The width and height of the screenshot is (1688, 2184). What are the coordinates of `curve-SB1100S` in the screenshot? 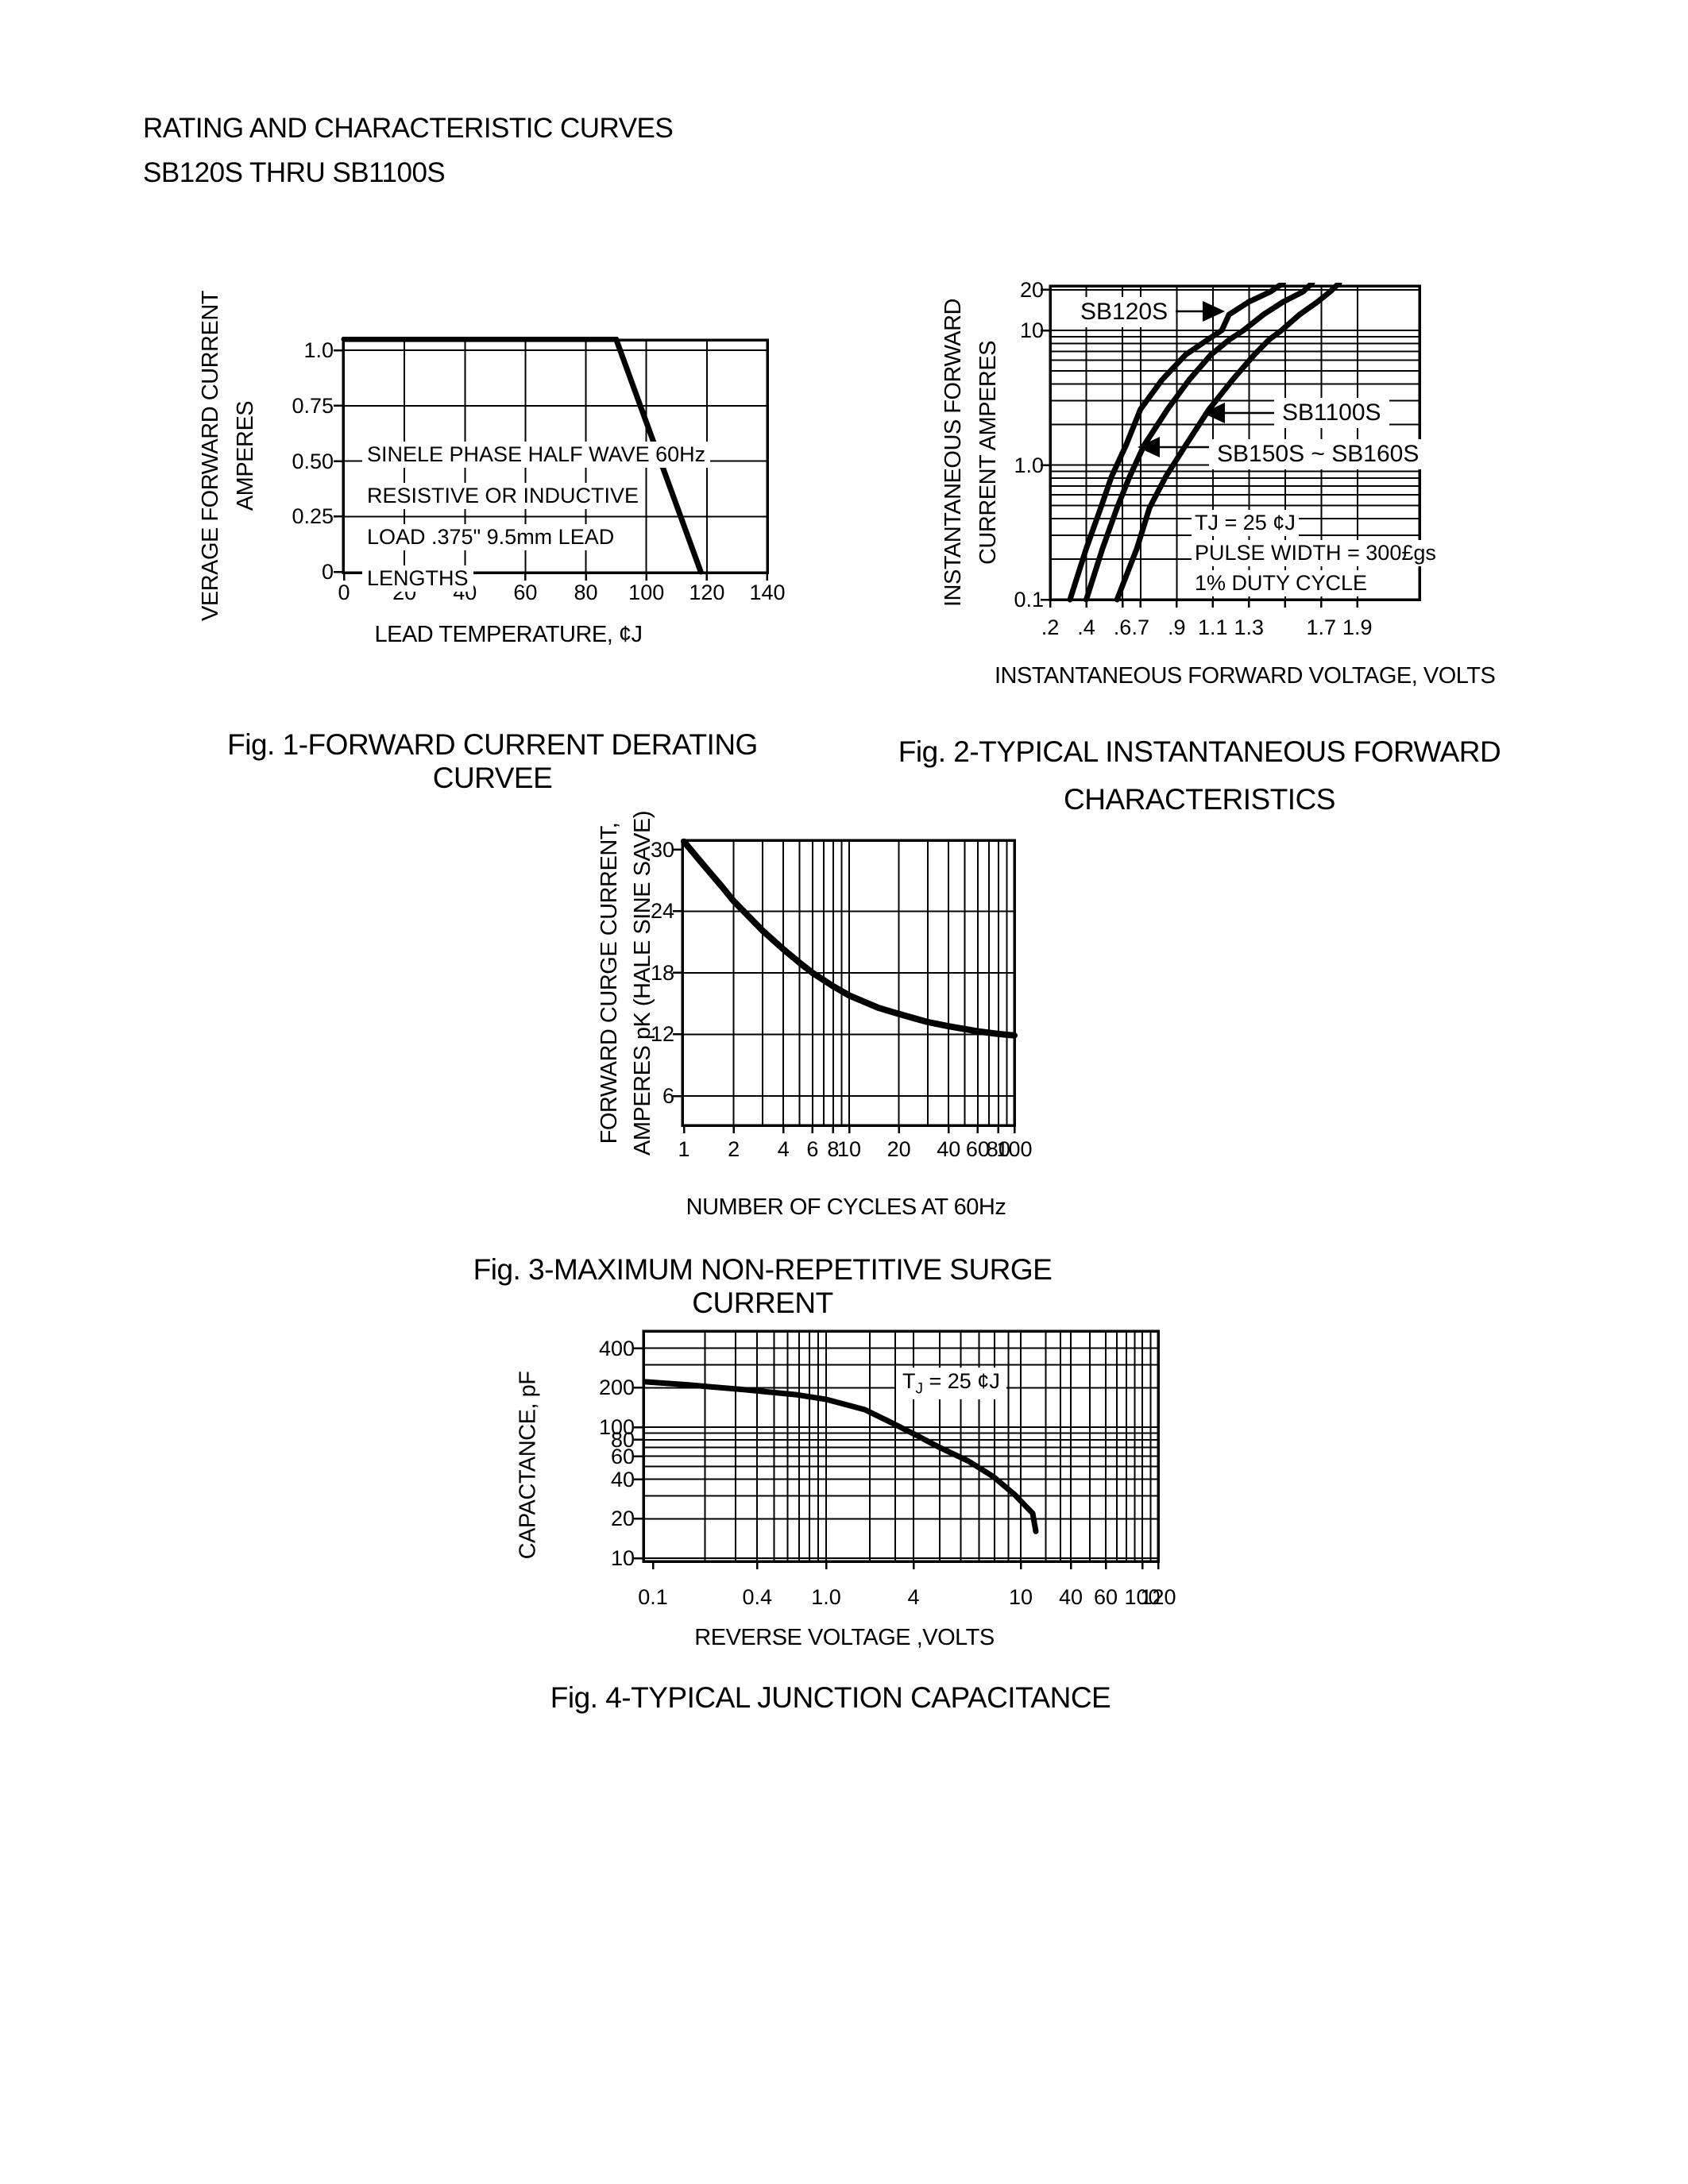 It's located at (1228, 443).